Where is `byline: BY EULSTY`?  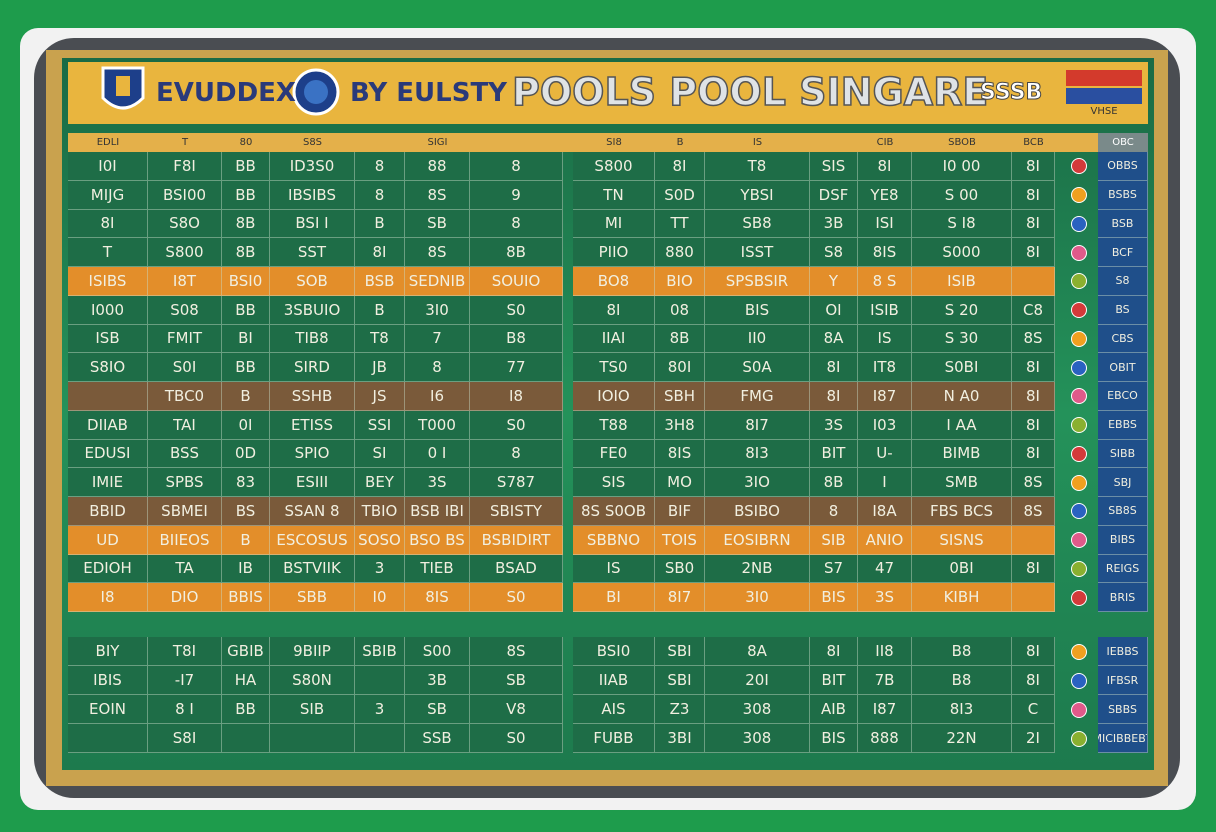
byline: BY EULSTY is located at coordinates (429, 93).